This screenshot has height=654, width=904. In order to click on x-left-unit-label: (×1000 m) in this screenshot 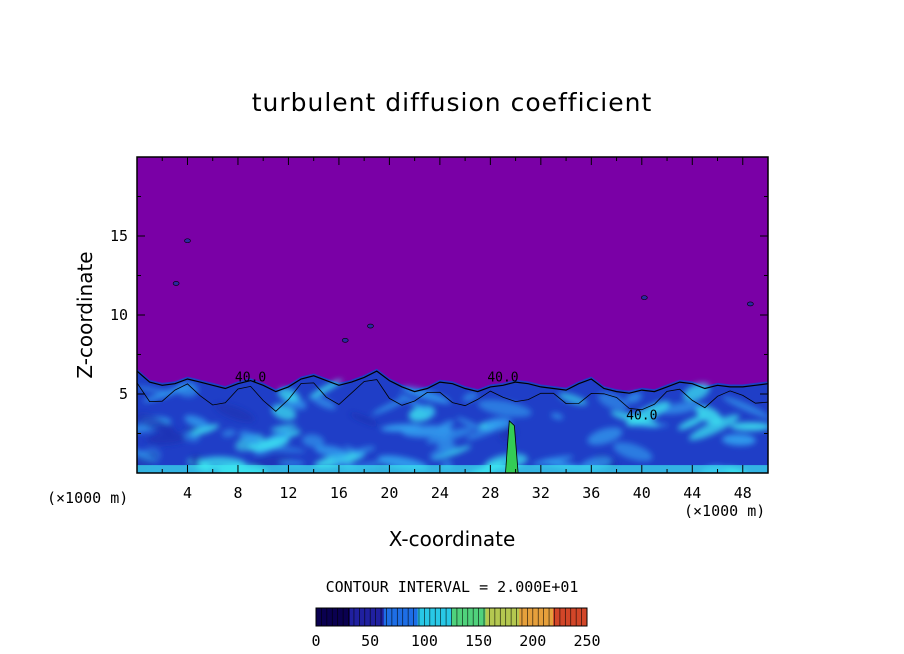, I will do `click(87, 498)`.